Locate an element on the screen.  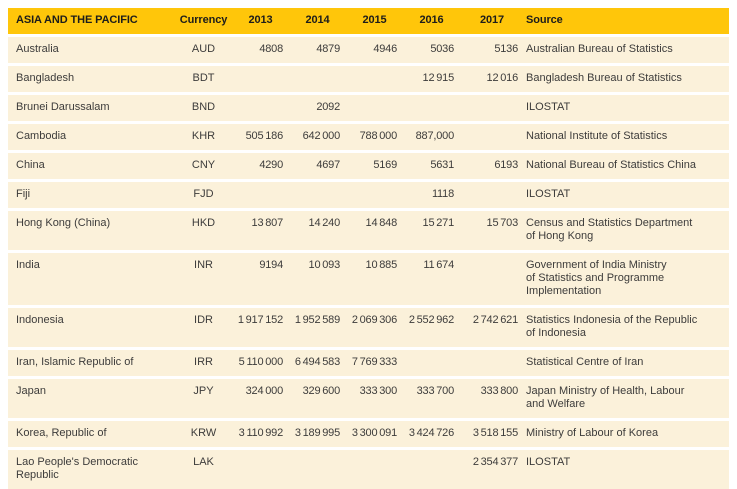
year-value-cell-2014: 4879 is located at coordinates (328, 49).